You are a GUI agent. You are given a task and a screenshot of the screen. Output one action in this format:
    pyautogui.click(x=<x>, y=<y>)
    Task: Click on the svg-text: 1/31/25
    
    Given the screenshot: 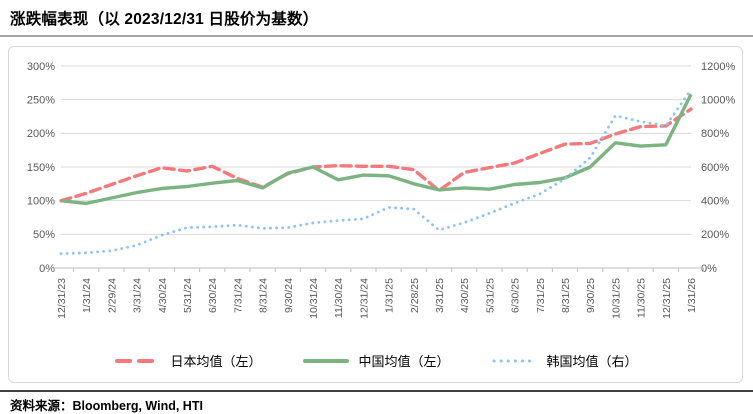 What is the action you would take?
    pyautogui.click(x=390, y=295)
    